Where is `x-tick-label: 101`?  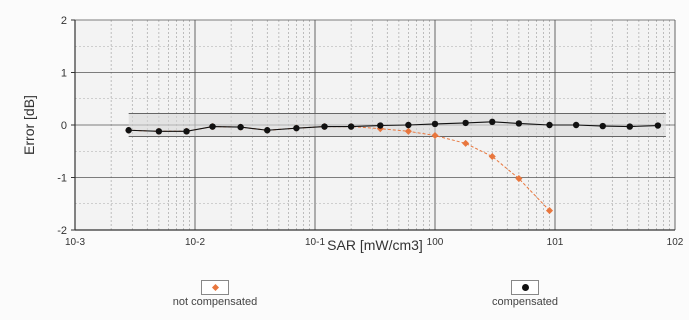
x-tick-label: 101 is located at coordinates (555, 242).